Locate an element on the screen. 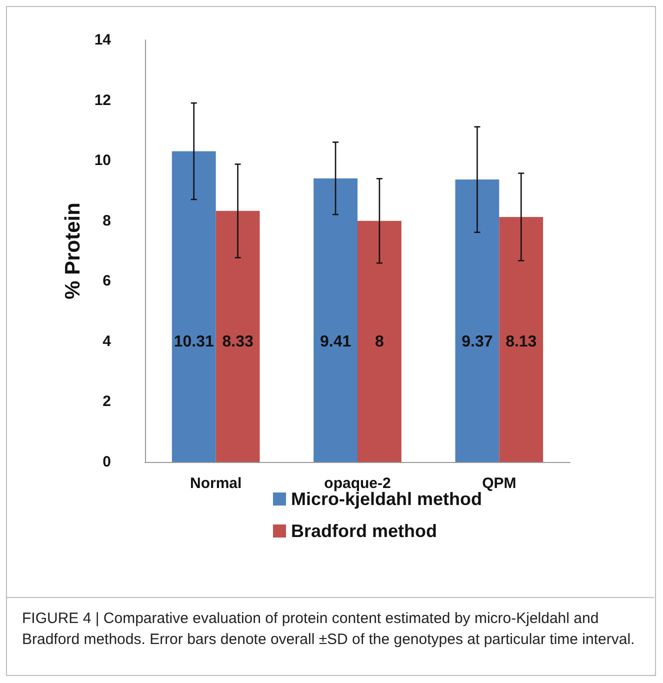  data-label: 10.31 is located at coordinates (194, 342).